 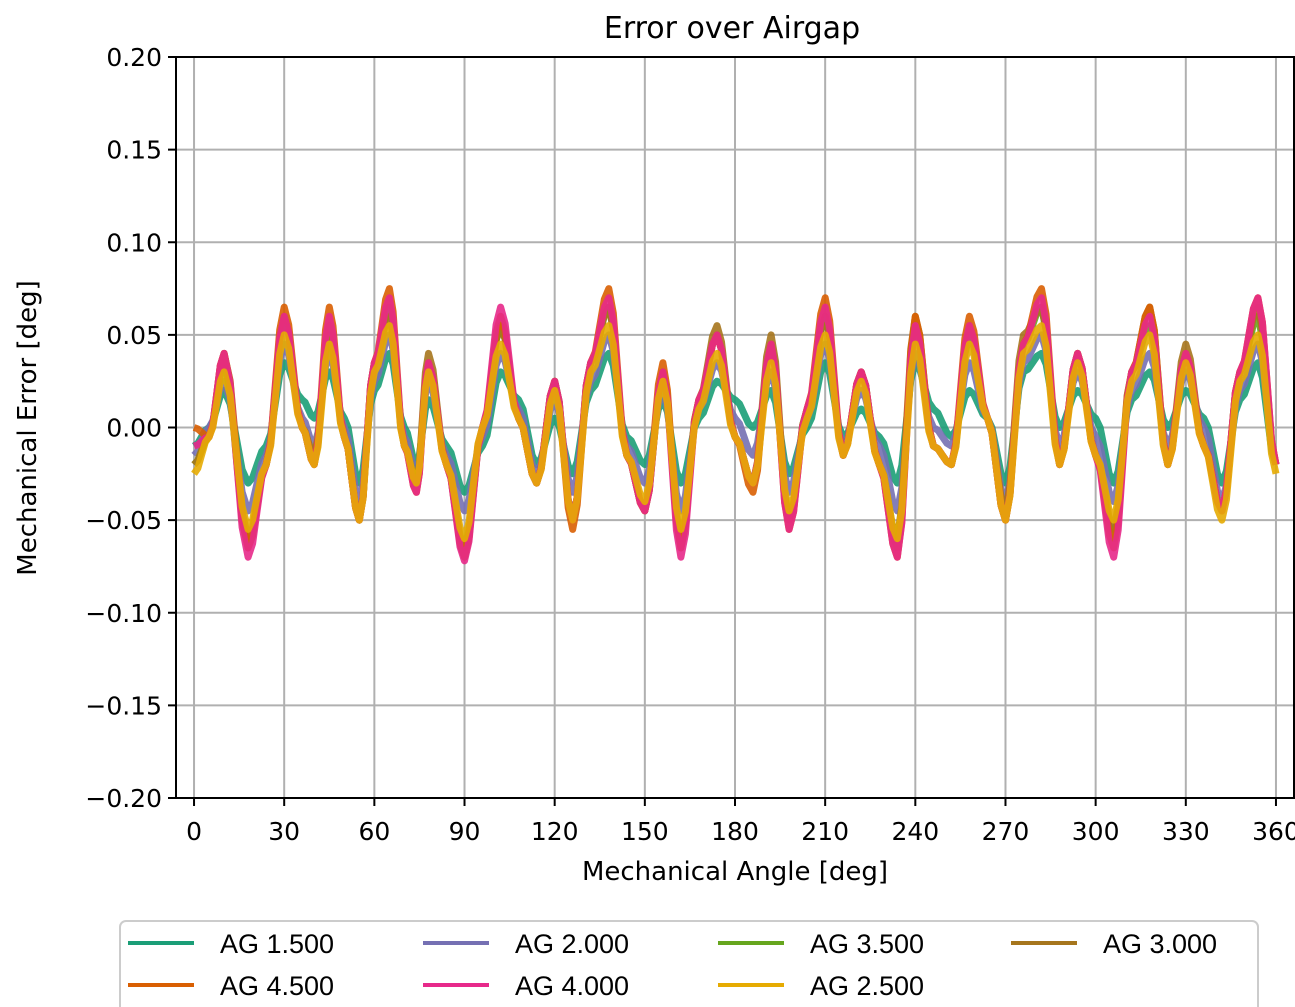 I want to click on legend-entry: AG 1.500, so click(x=231, y=944).